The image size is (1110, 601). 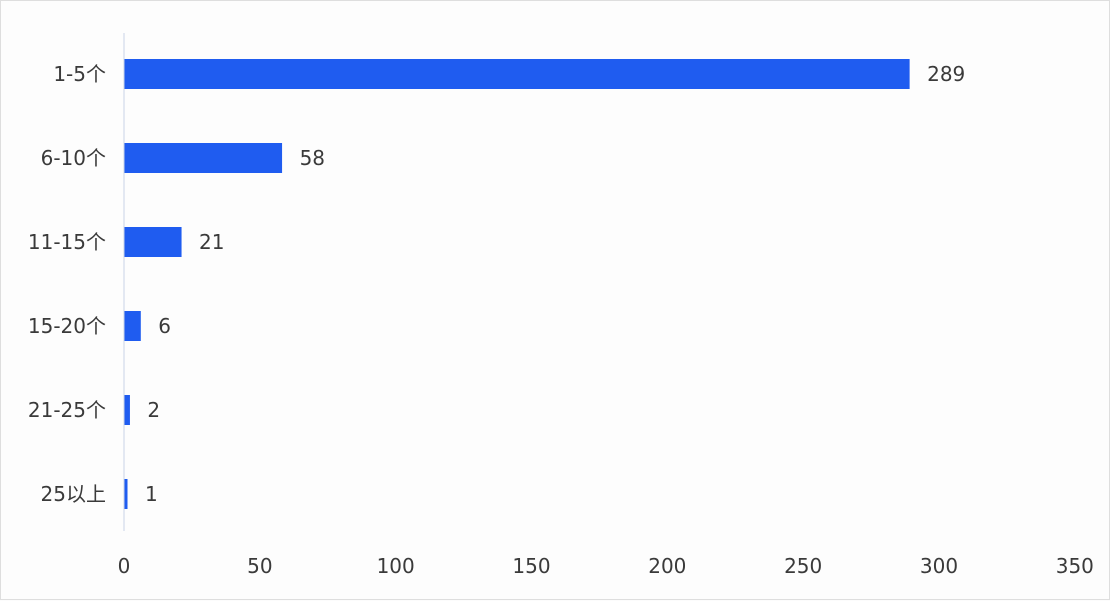 I want to click on value-label: 6, so click(x=164, y=326).